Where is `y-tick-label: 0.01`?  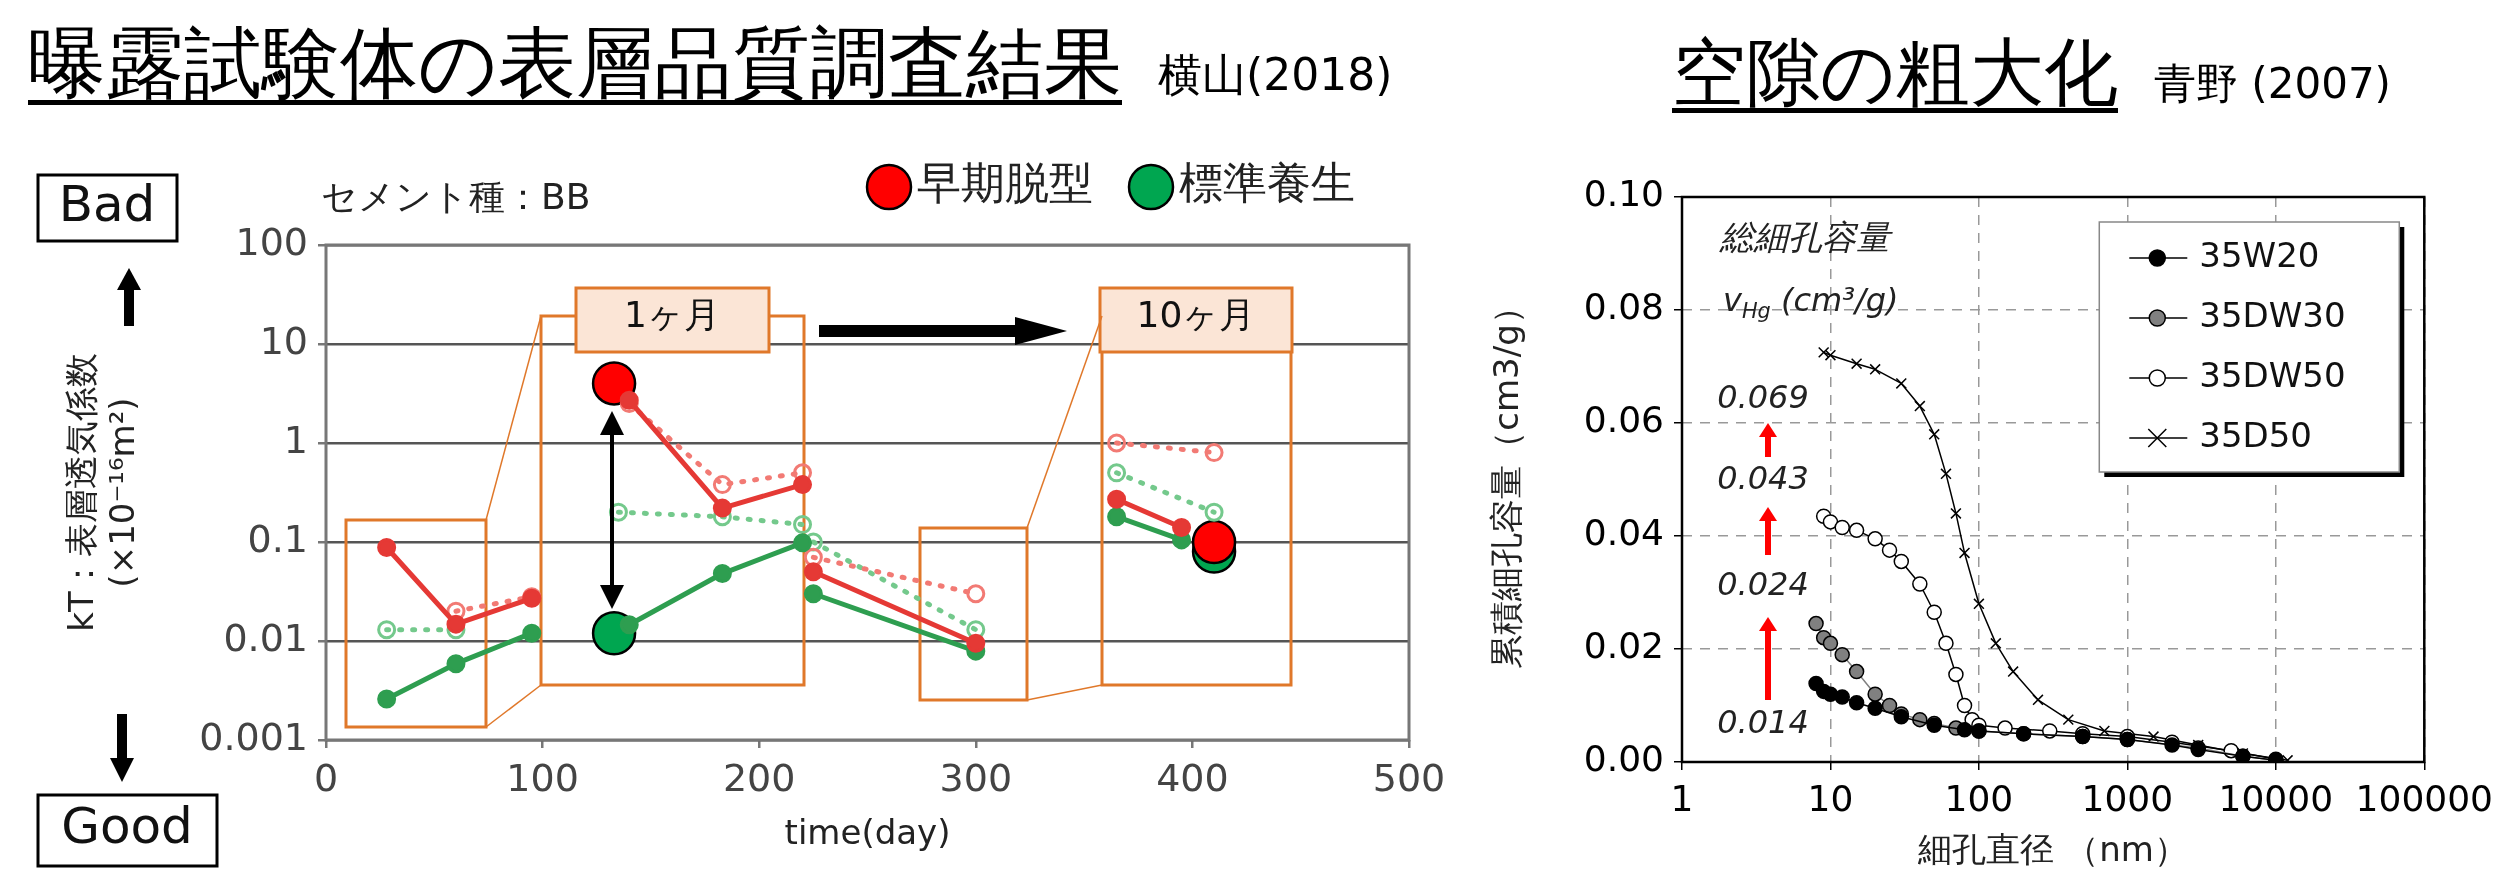 y-tick-label: 0.01 is located at coordinates (265, 637).